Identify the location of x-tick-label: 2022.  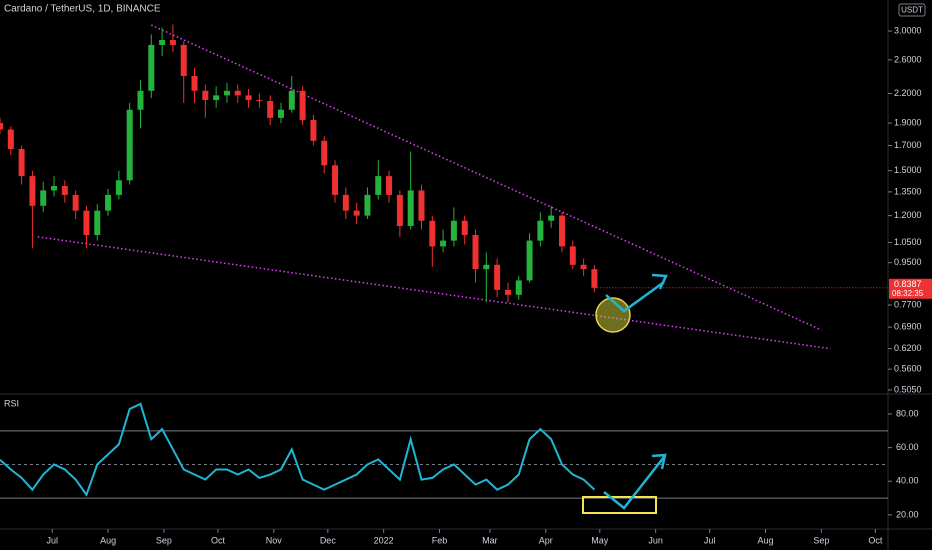
(384, 540).